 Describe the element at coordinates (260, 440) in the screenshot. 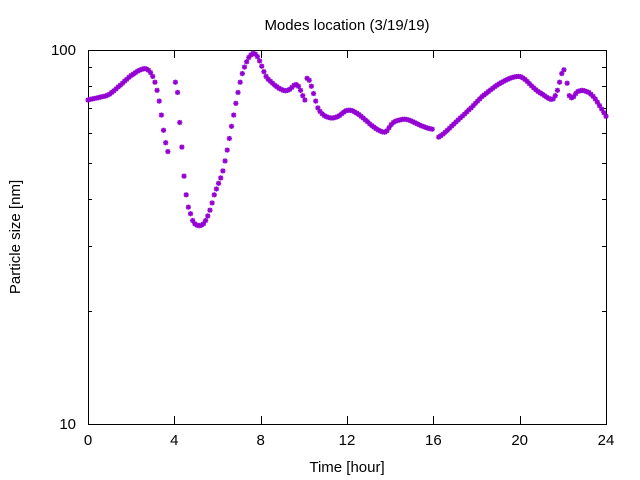

I see `x-tick-label: 8` at that location.